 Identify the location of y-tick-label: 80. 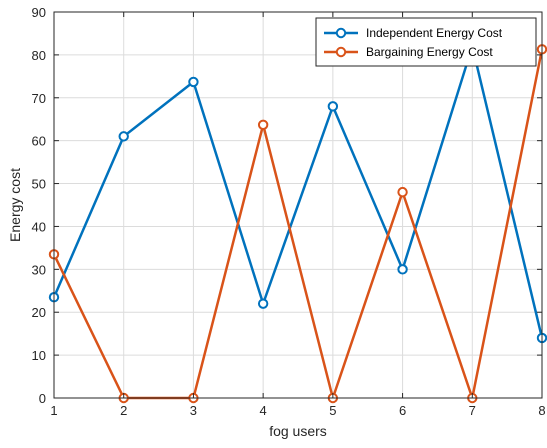
(39, 55).